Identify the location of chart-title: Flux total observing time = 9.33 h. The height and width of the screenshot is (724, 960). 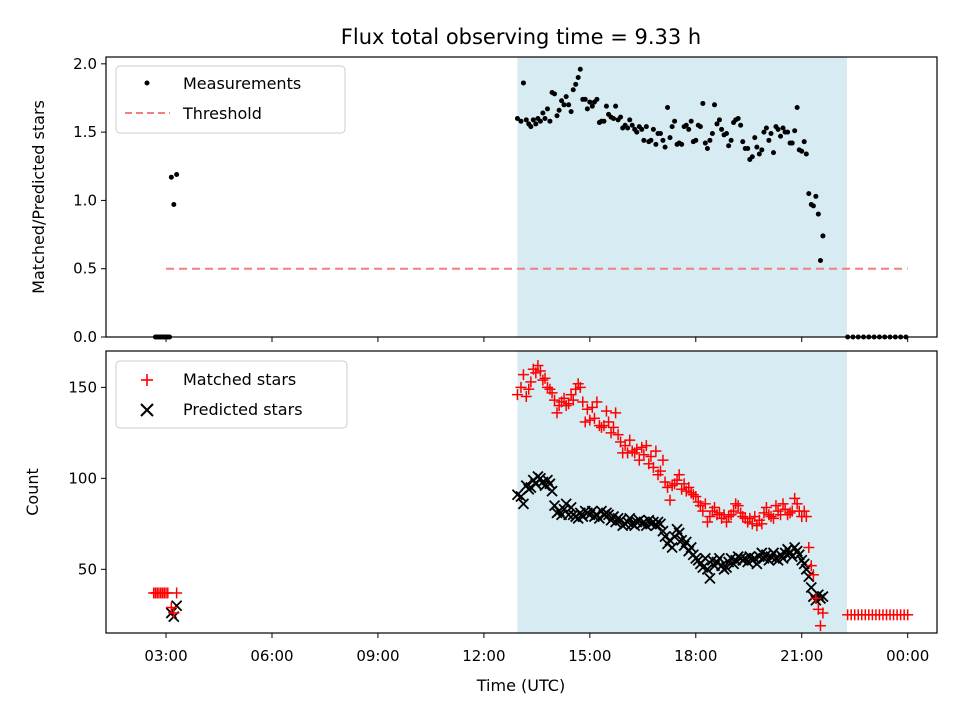
(521, 37).